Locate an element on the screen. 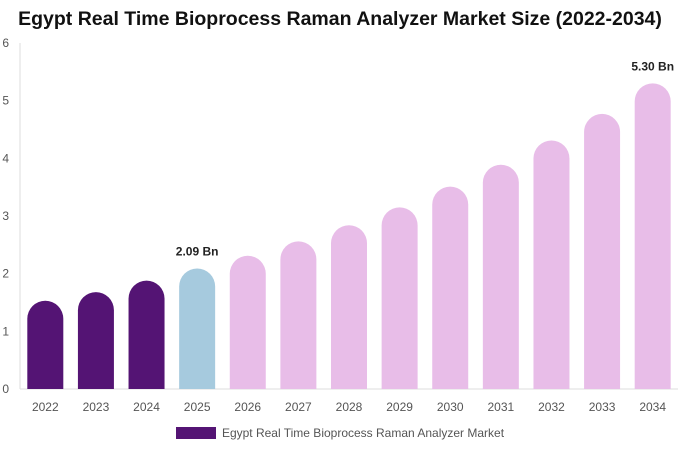 This screenshot has width=680, height=450. x-tick-label: 2029 is located at coordinates (399, 407).